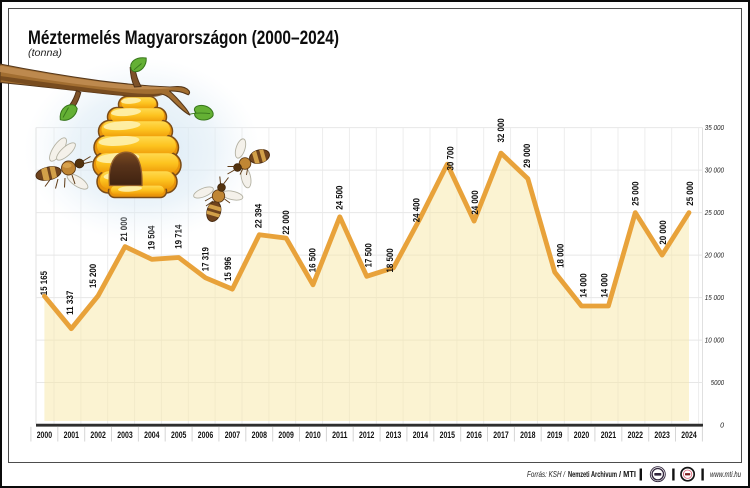 The width and height of the screenshot is (750, 488). I want to click on svg-text: 2005, so click(179, 435).